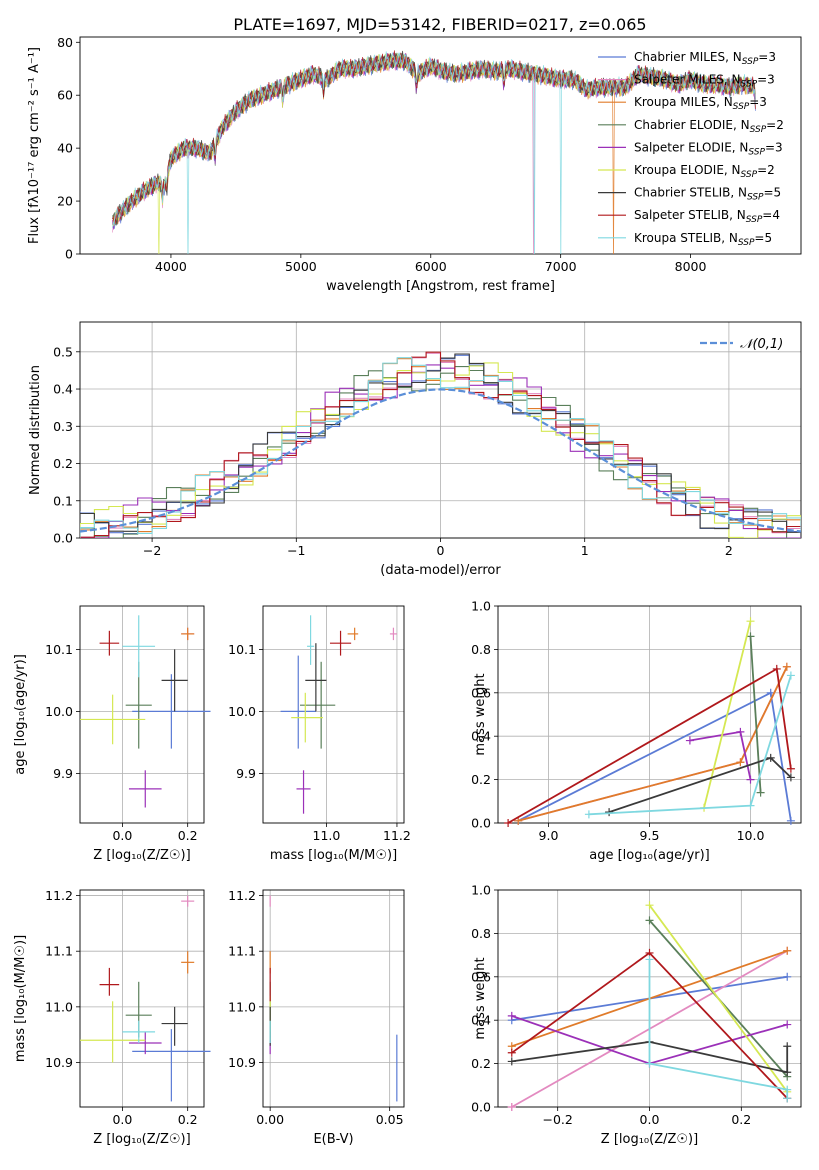 The height and width of the screenshot is (1170, 819). I want to click on legend-series-name: Salpeter STELIB, so click(681, 215).